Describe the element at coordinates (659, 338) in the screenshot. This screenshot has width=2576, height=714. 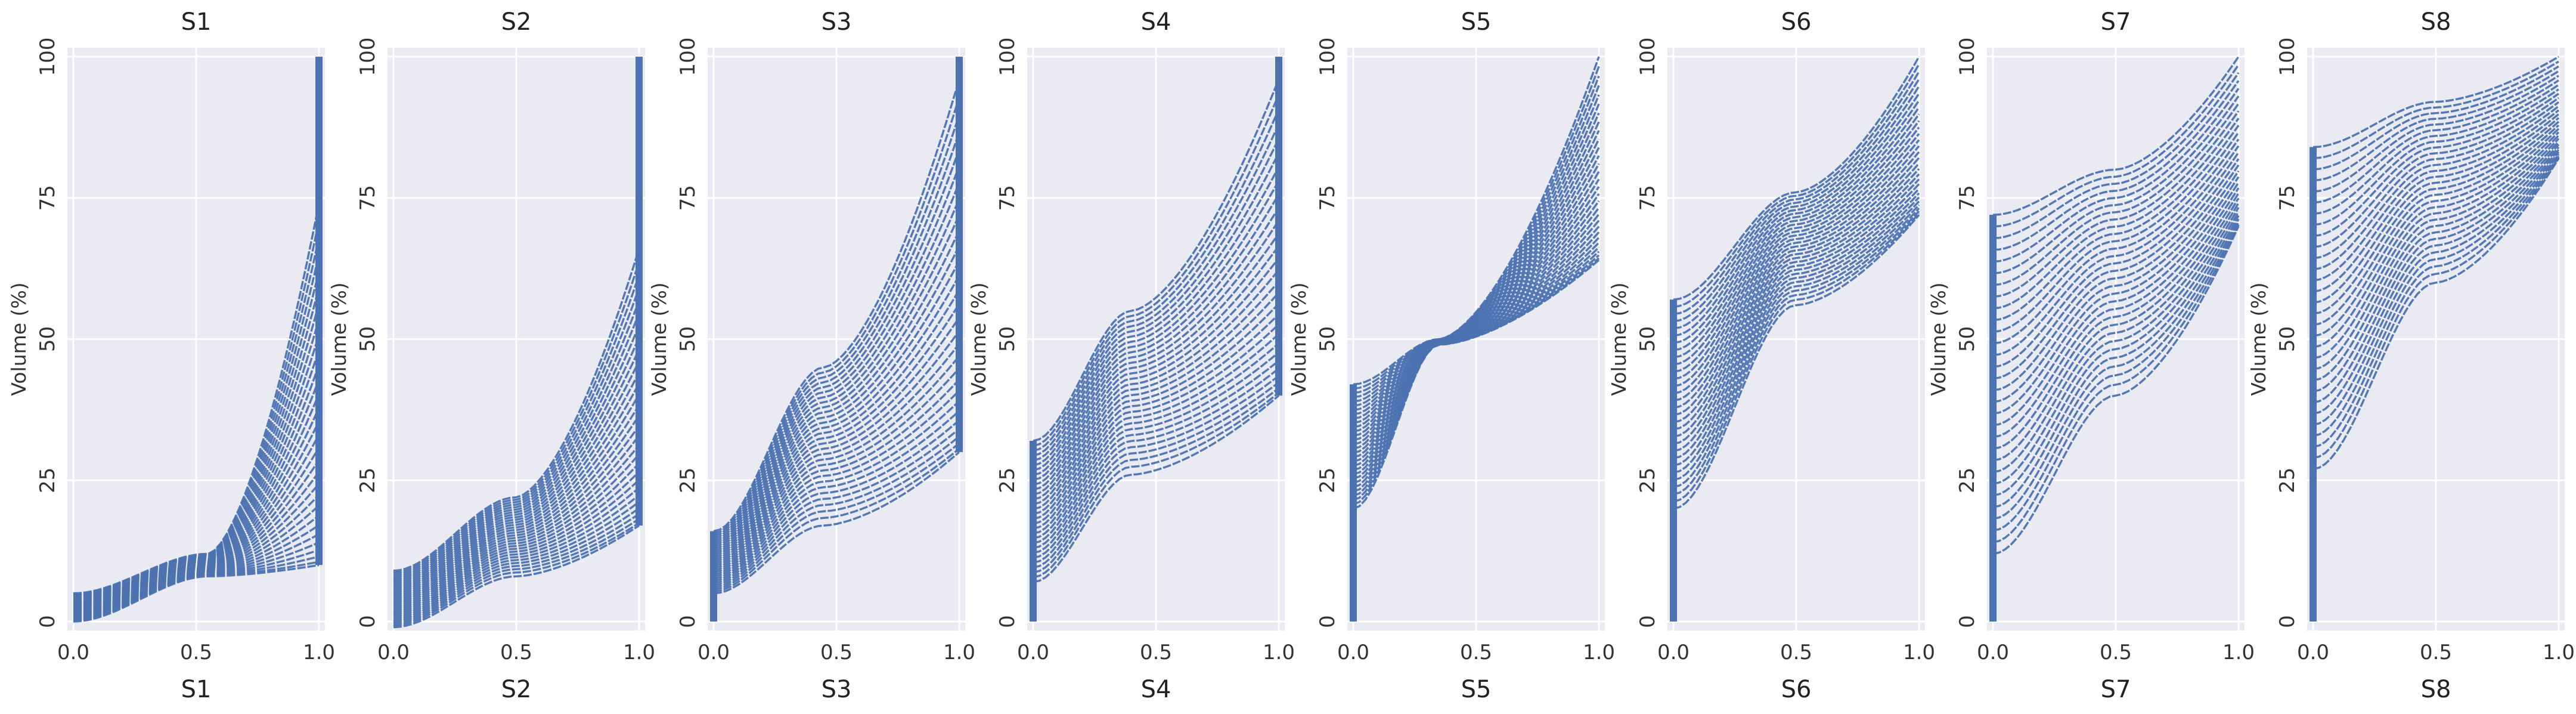
I see `y-axis-label: Volume (%)` at that location.